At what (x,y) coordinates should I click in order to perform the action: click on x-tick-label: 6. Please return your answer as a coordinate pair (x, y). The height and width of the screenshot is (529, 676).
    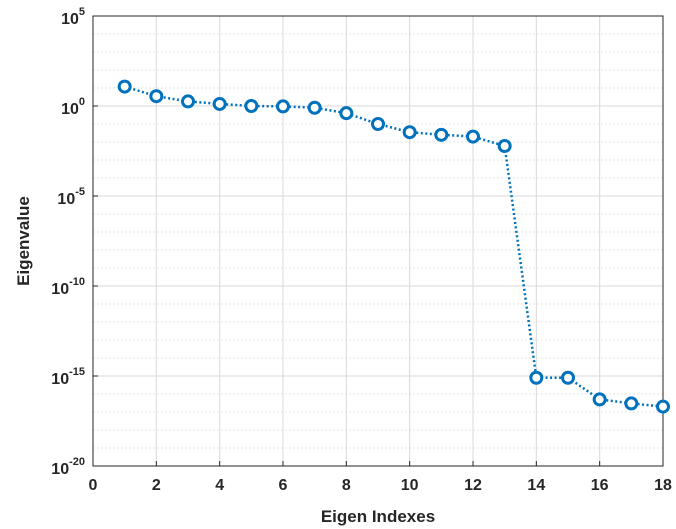
    Looking at the image, I should click on (283, 485).